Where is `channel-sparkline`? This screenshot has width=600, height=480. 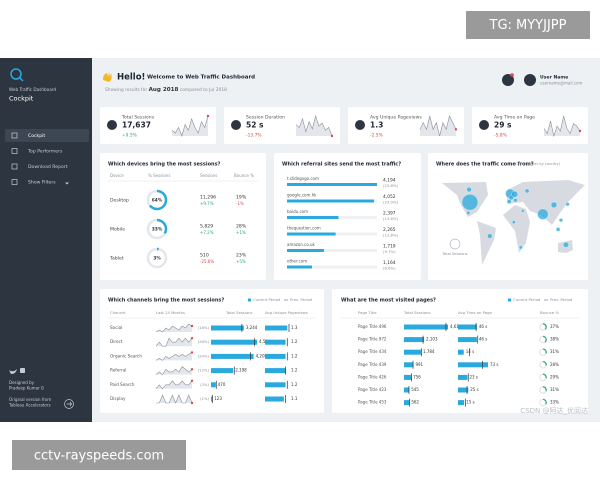
channel-sparkline is located at coordinates (174, 328).